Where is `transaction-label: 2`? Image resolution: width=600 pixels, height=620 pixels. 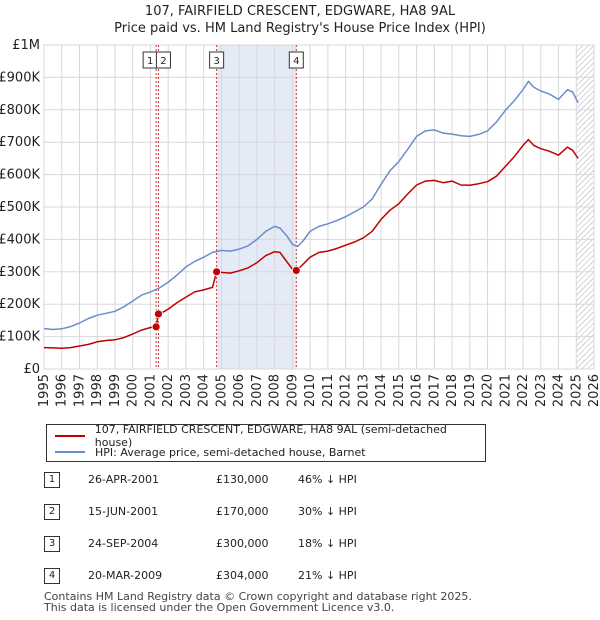
transaction-label: 2 is located at coordinates (163, 61).